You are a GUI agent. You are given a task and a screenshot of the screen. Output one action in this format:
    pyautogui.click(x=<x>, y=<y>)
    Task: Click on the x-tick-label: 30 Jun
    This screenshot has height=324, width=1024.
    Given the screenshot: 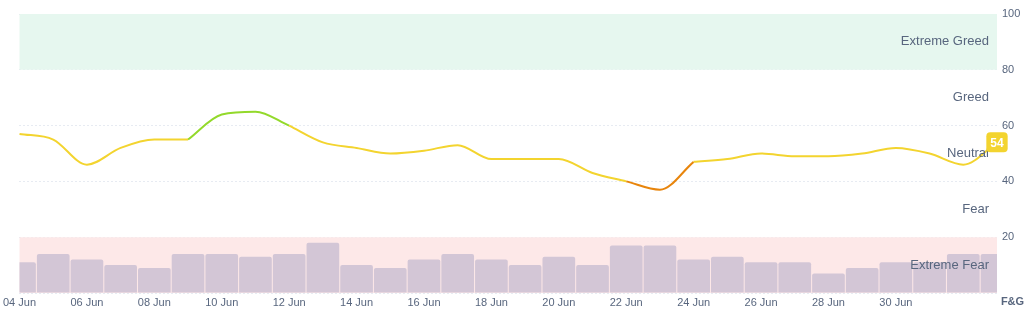 What is the action you would take?
    pyautogui.click(x=896, y=301)
    